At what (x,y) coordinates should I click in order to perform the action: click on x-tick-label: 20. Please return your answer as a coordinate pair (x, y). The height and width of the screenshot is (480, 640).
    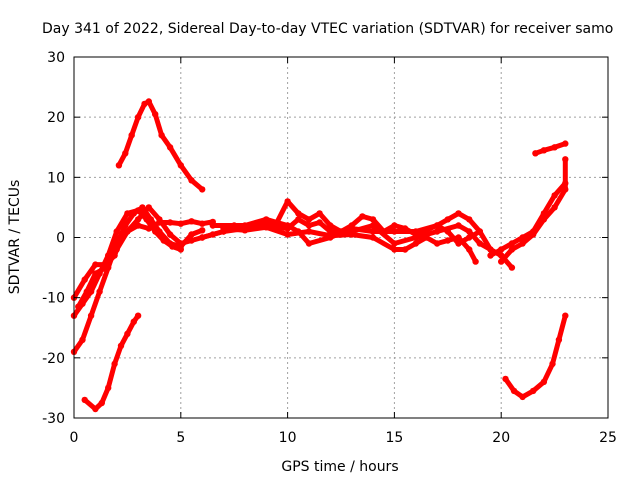
    Looking at the image, I should click on (501, 438).